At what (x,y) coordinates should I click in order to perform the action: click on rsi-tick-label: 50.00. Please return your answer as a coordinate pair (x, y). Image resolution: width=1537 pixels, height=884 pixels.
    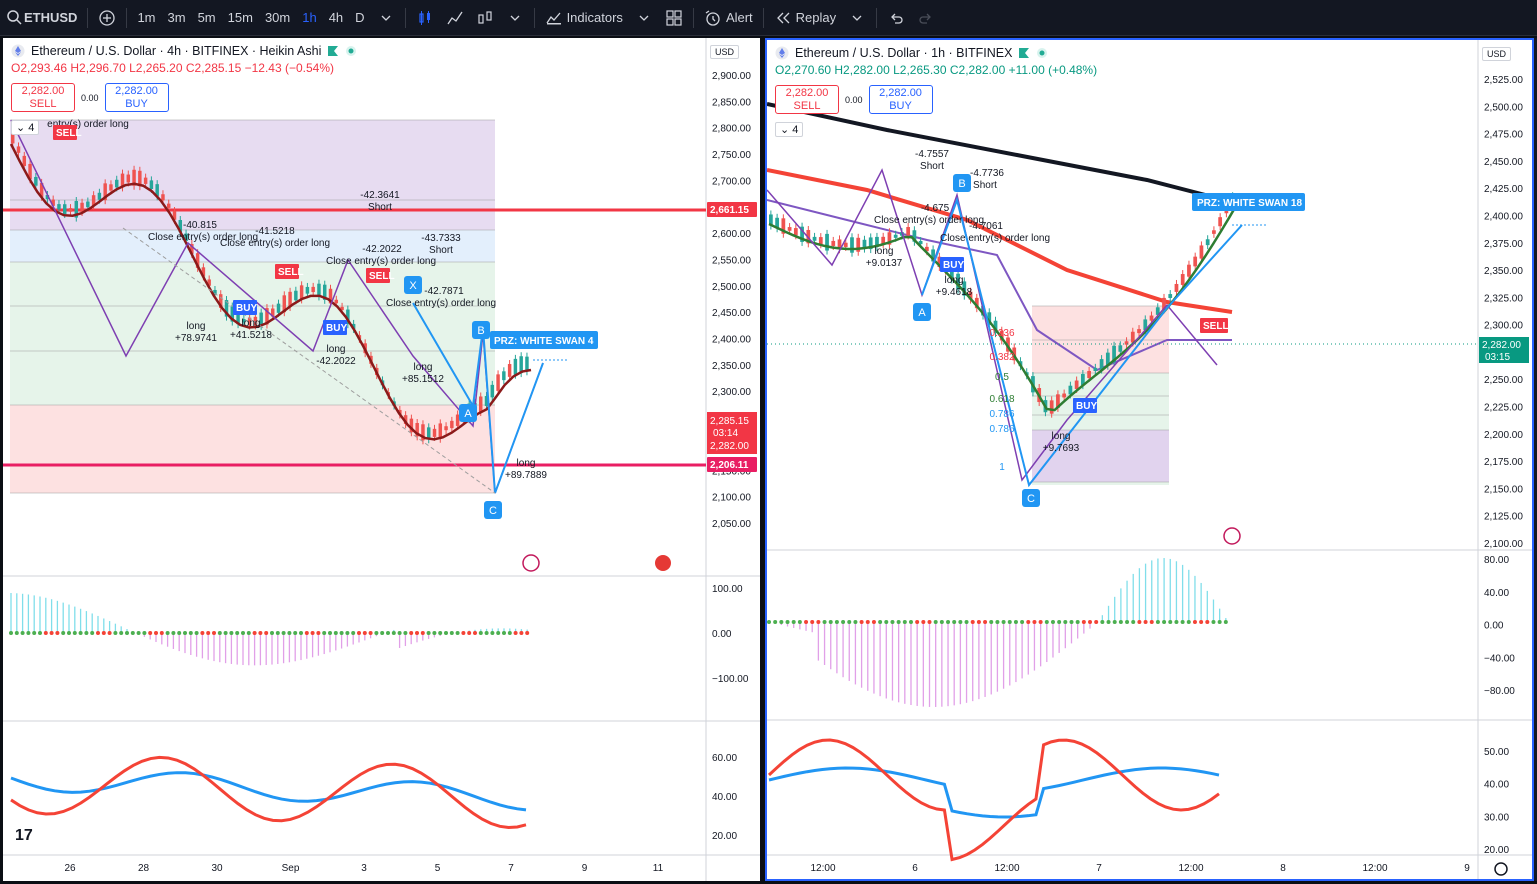
    Looking at the image, I should click on (1496, 752).